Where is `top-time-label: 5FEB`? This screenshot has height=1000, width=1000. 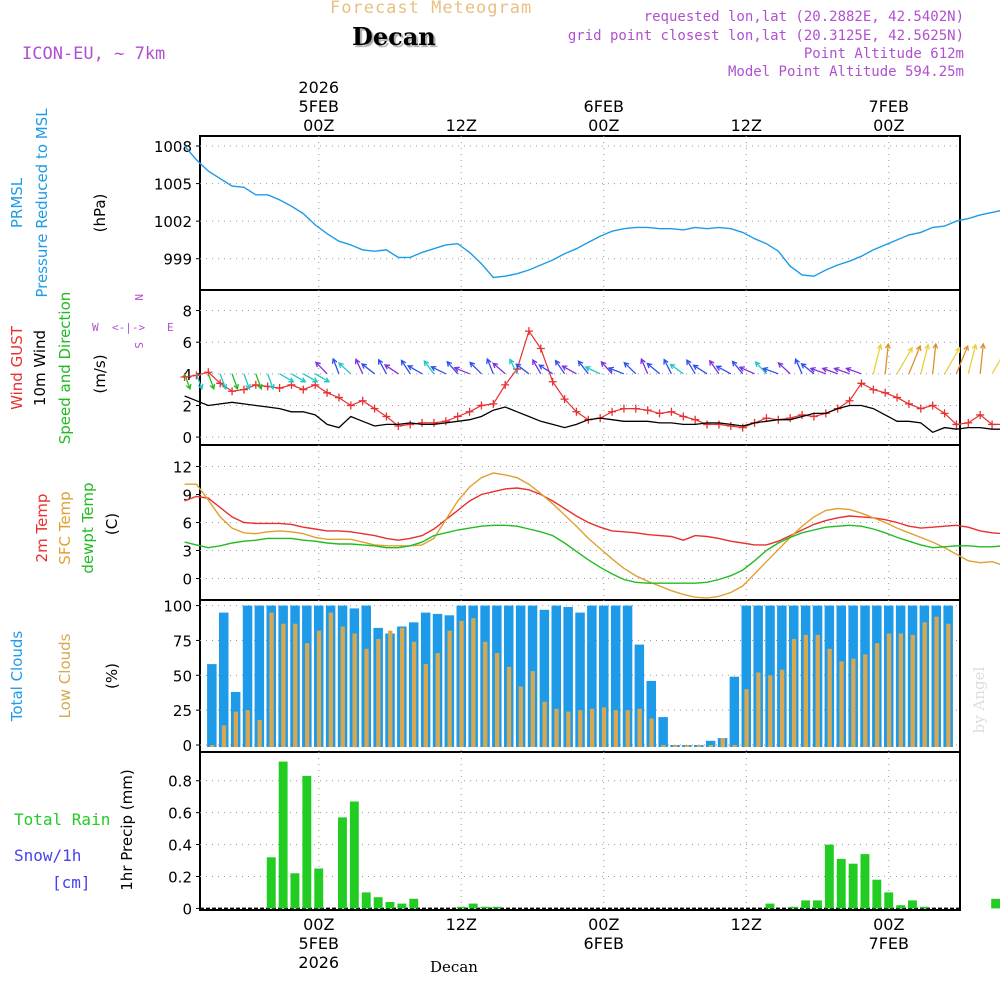
top-time-label: 5FEB is located at coordinates (319, 106).